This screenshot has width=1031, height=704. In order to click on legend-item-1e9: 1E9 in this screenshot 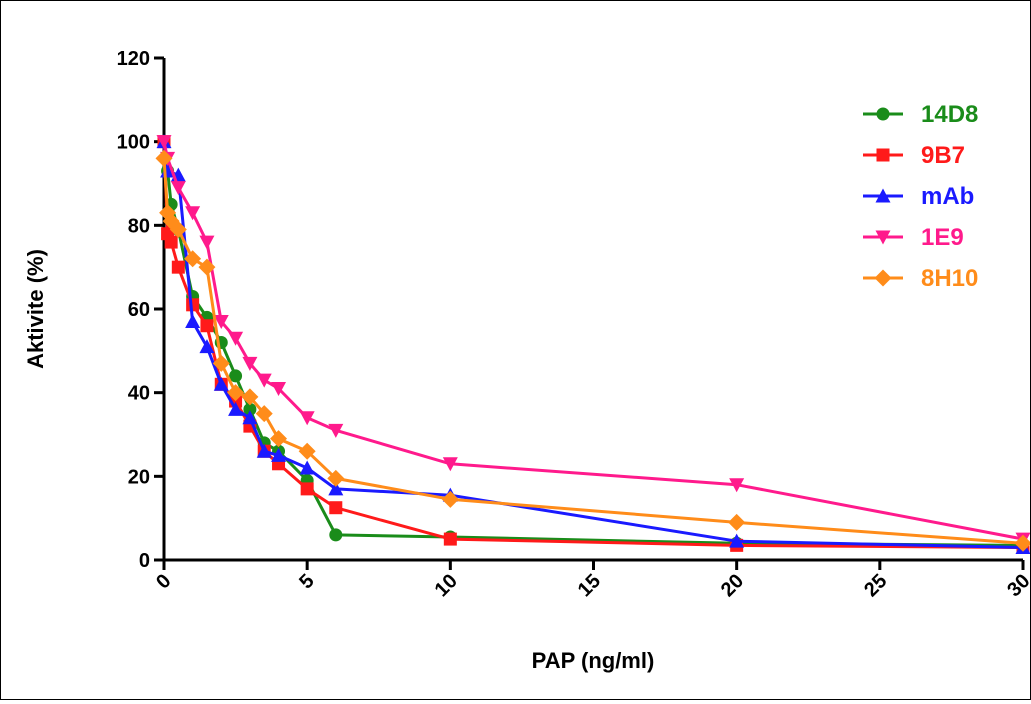, I will do `click(913, 237)`.